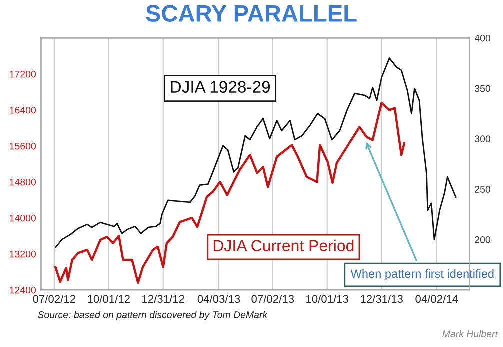 This screenshot has height=347, width=503. What do you see at coordinates (23, 182) in the screenshot?
I see `y-tick-label: 14800` at bounding box center [23, 182].